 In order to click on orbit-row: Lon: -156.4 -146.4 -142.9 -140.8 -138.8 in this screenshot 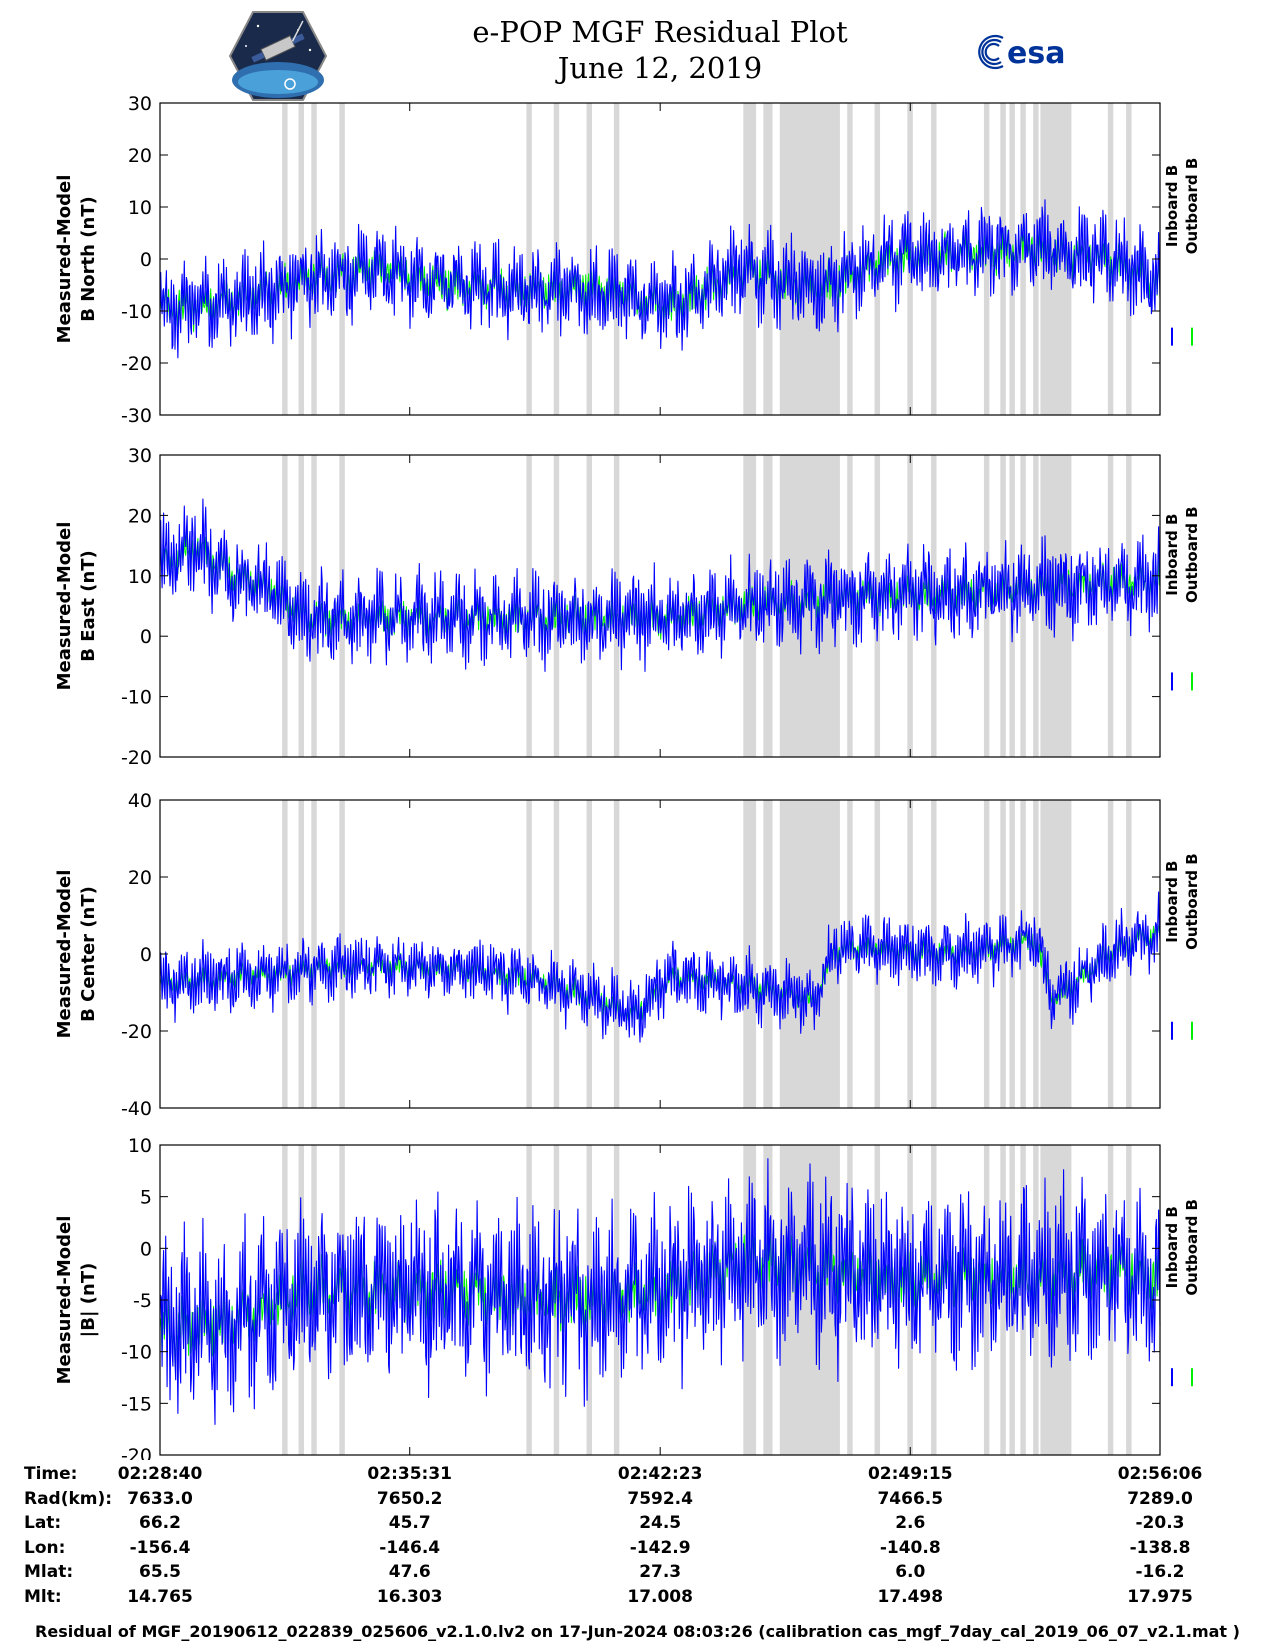, I will do `click(637, 1550)`.